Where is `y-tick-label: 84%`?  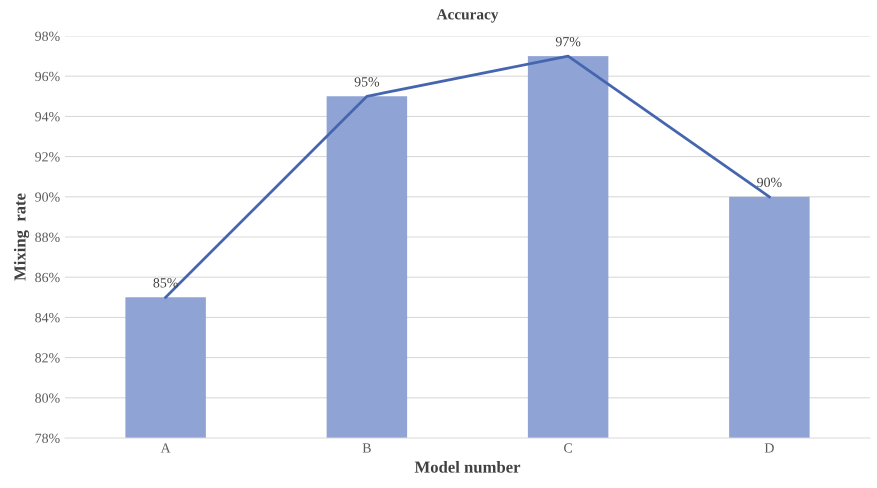
y-tick-label: 84% is located at coordinates (47, 317).